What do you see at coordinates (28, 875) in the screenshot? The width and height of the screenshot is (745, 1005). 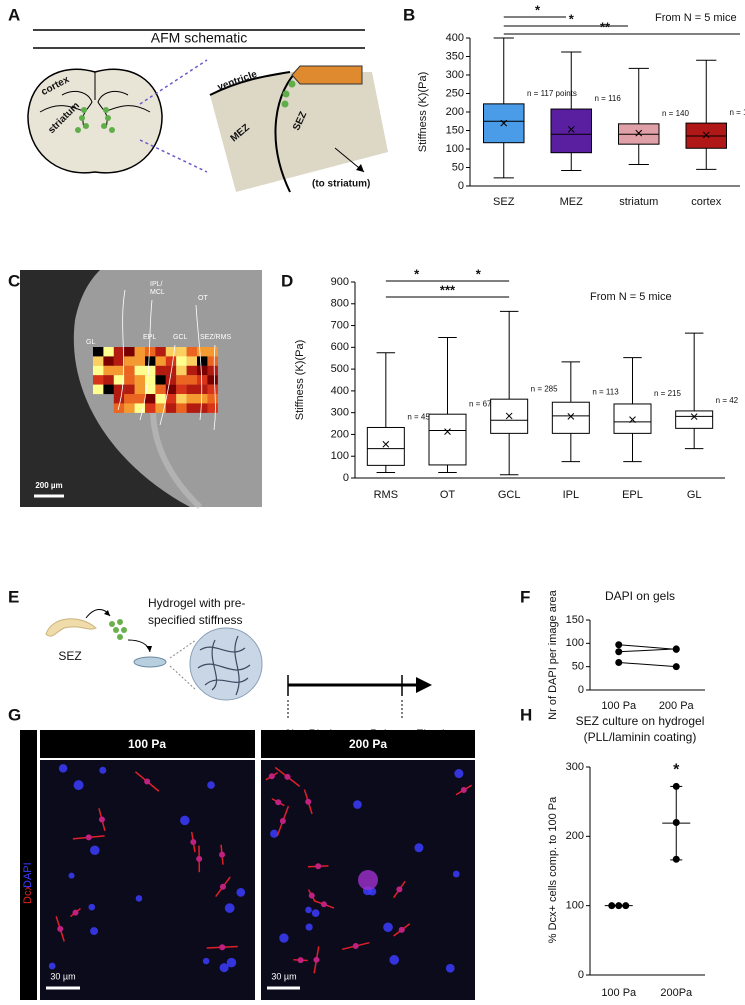 I see `stain-label: DAPI` at bounding box center [28, 875].